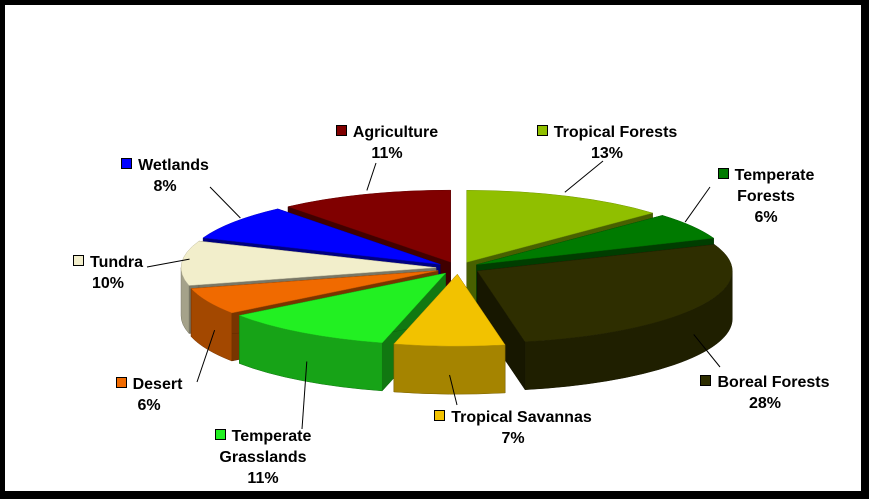  What do you see at coordinates (449, 369) in the screenshot?
I see `slice-wall` at bounding box center [449, 369].